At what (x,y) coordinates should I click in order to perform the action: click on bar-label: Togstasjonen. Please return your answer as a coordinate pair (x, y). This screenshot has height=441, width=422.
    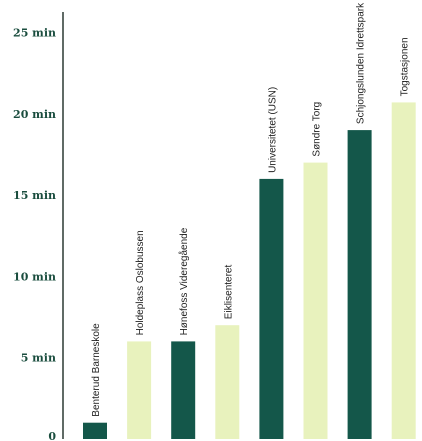
    Looking at the image, I should click on (405, 66).